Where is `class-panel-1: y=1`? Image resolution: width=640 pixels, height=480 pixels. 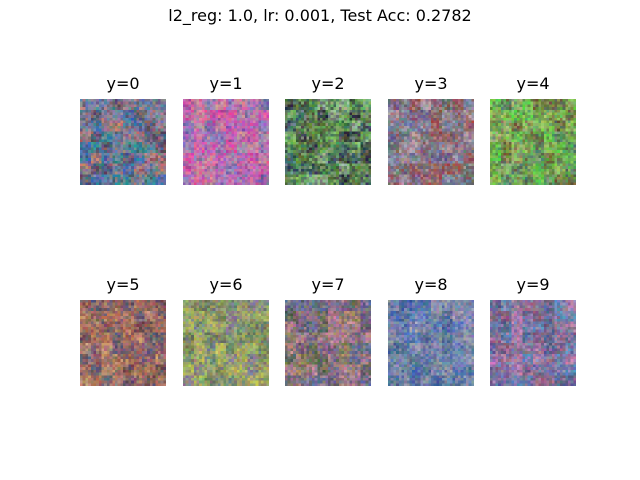
class-panel-1: y=1 is located at coordinates (226, 129).